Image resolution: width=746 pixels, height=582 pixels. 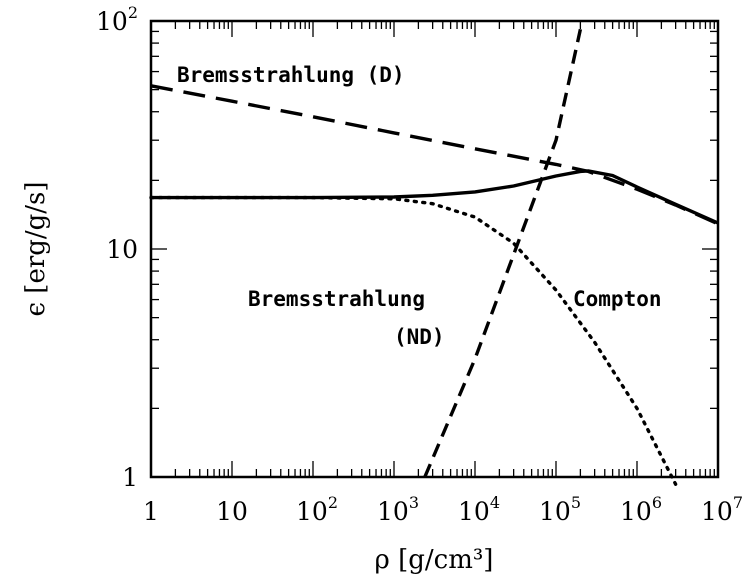 I want to click on x-tick-label: 10⁷, so click(x=722, y=509).